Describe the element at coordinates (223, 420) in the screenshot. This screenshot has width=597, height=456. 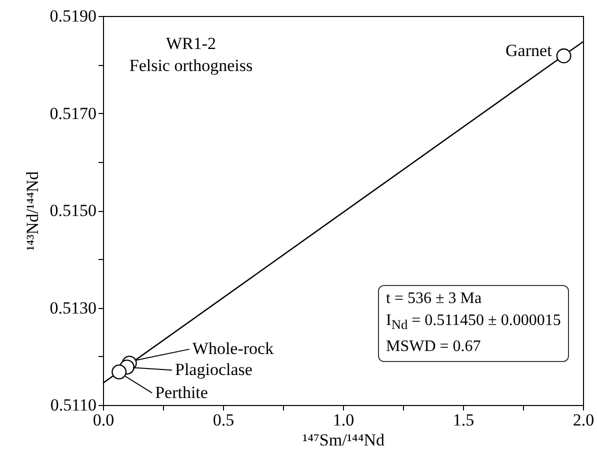
I see `x-tick-label: 0.5` at that location.